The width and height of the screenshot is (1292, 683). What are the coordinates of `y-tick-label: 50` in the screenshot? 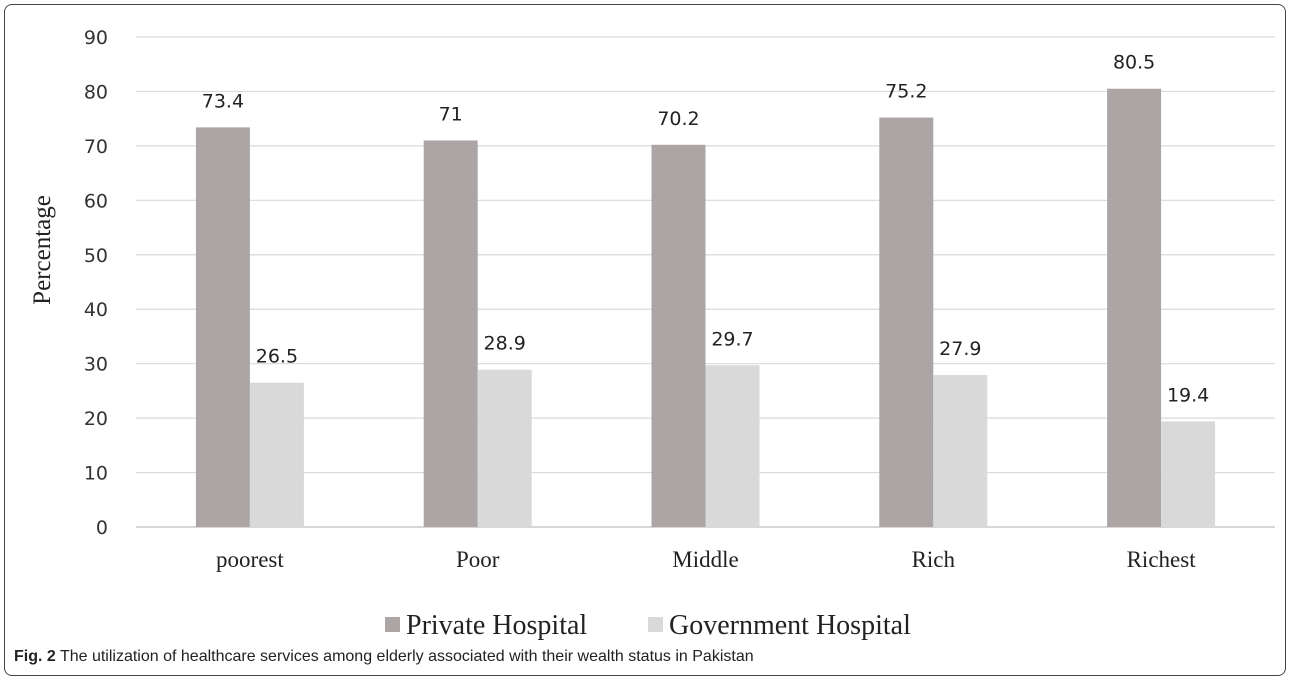 It's located at (96, 256).